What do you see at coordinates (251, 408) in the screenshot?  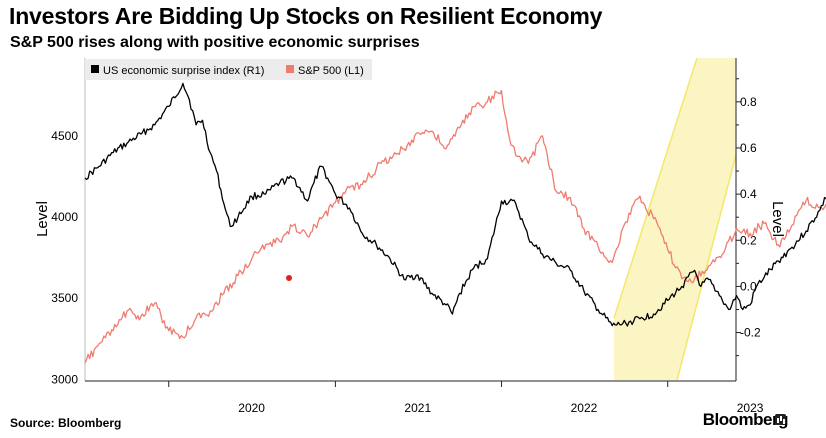 I see `x-tick-label: 2020` at bounding box center [251, 408].